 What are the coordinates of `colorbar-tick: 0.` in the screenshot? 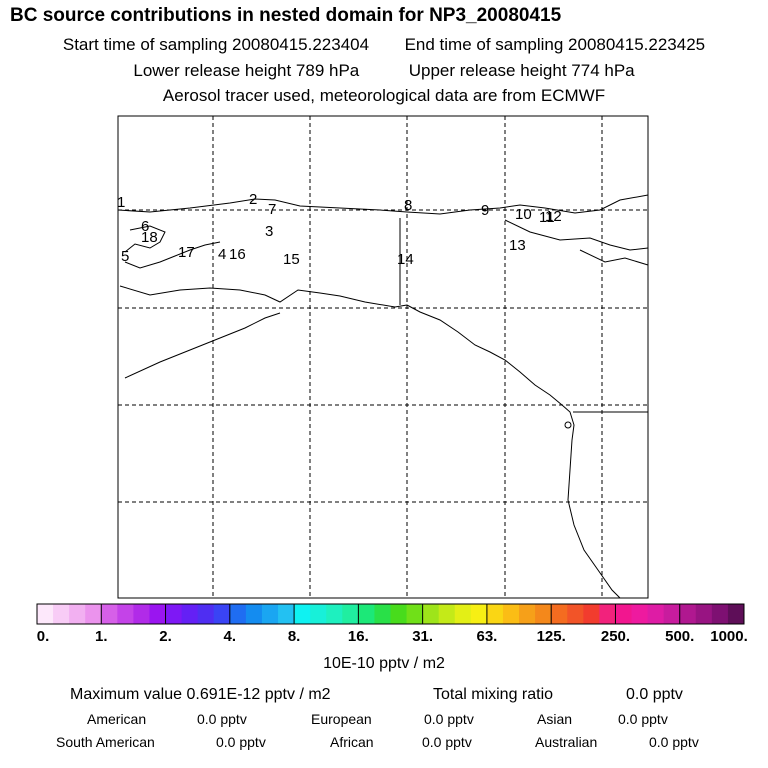 It's located at (43, 636).